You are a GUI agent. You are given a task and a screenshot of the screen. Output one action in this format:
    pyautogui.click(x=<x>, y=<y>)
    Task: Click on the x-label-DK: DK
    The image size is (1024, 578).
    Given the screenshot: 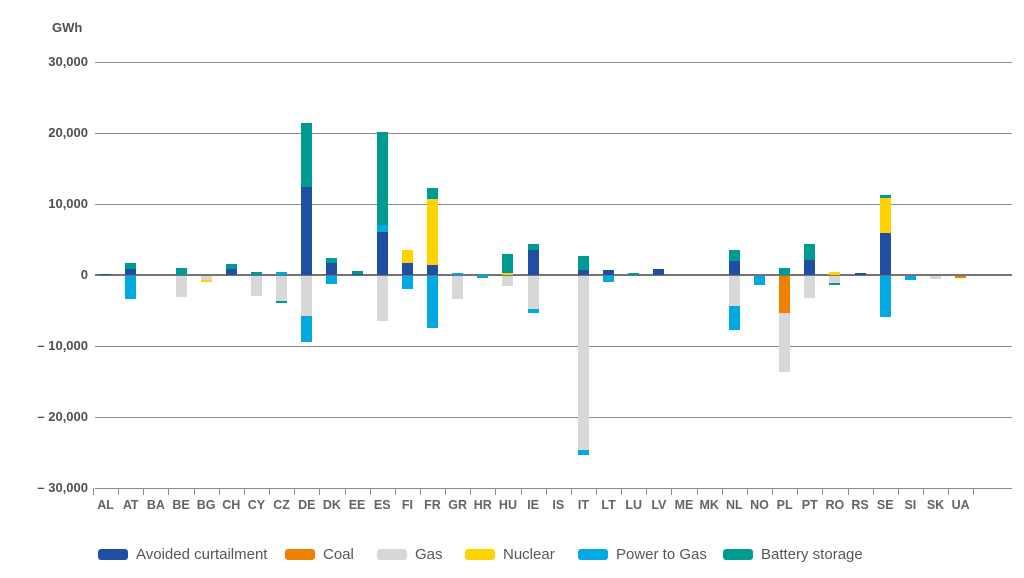 What is the action you would take?
    pyautogui.click(x=331, y=505)
    